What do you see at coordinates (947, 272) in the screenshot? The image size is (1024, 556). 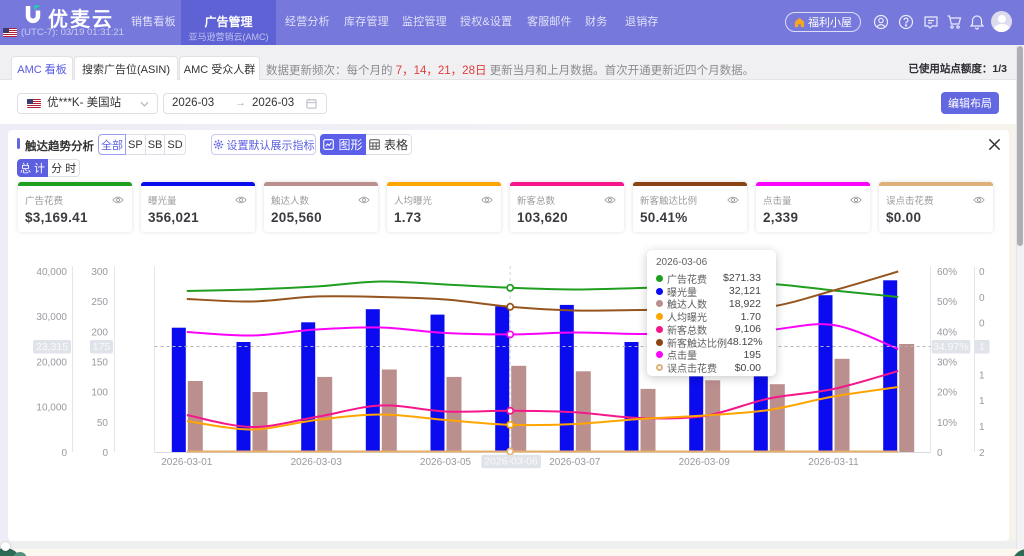 I see `svg-text: 60%` at bounding box center [947, 272].